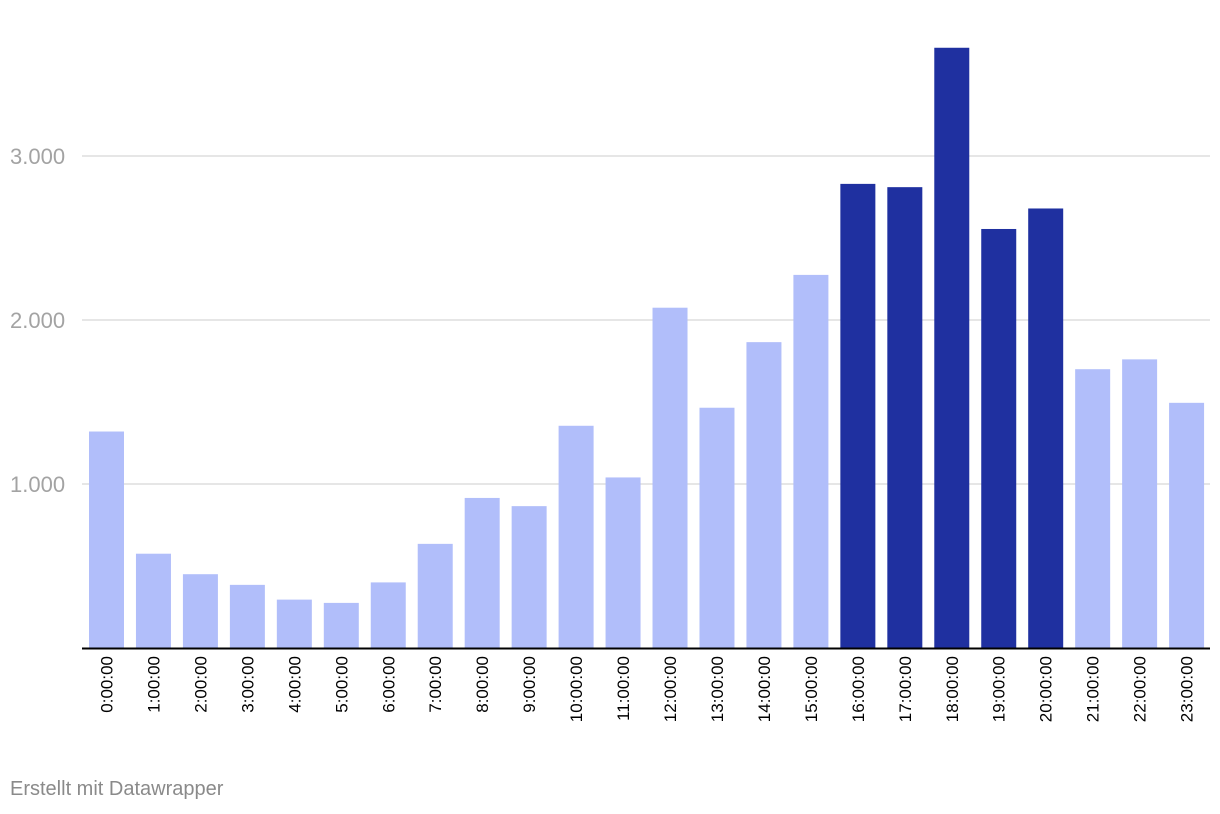 The height and width of the screenshot is (814, 1220). What do you see at coordinates (1187, 689) in the screenshot?
I see `x-tick-label: 23:00:00` at bounding box center [1187, 689].